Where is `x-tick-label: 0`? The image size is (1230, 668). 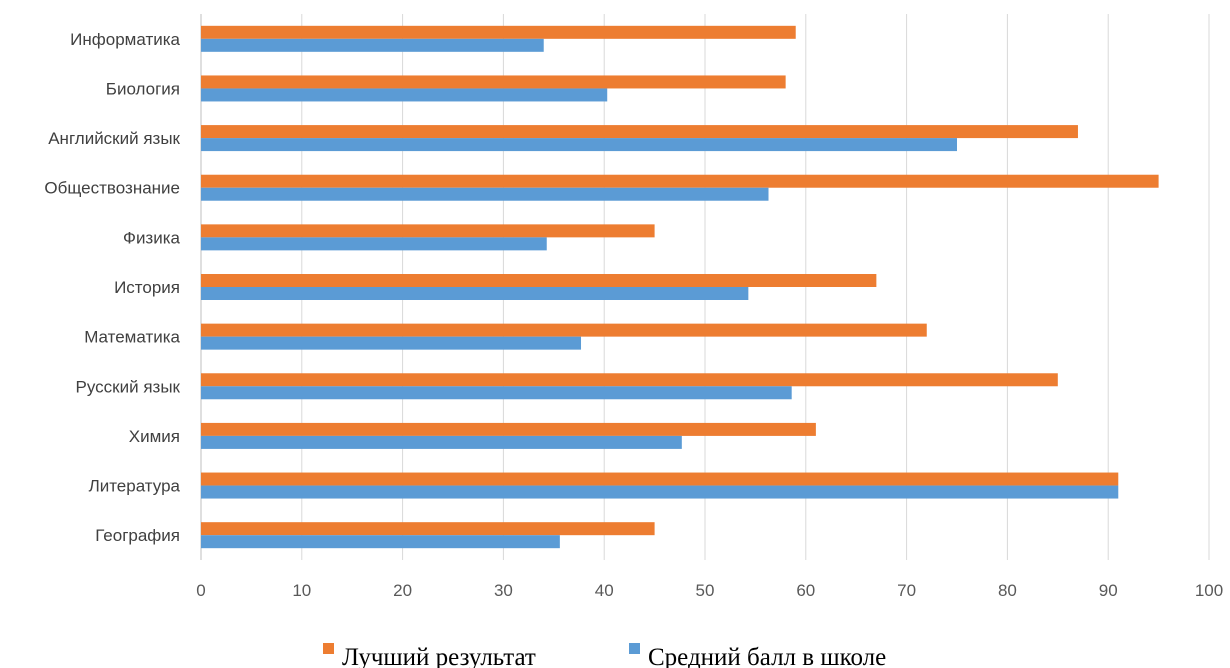 x-tick-label: 0 is located at coordinates (200, 590).